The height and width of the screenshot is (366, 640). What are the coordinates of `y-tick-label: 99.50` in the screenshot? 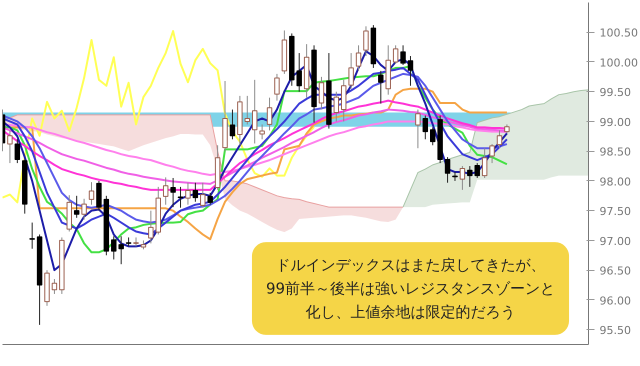 It's located at (615, 93).